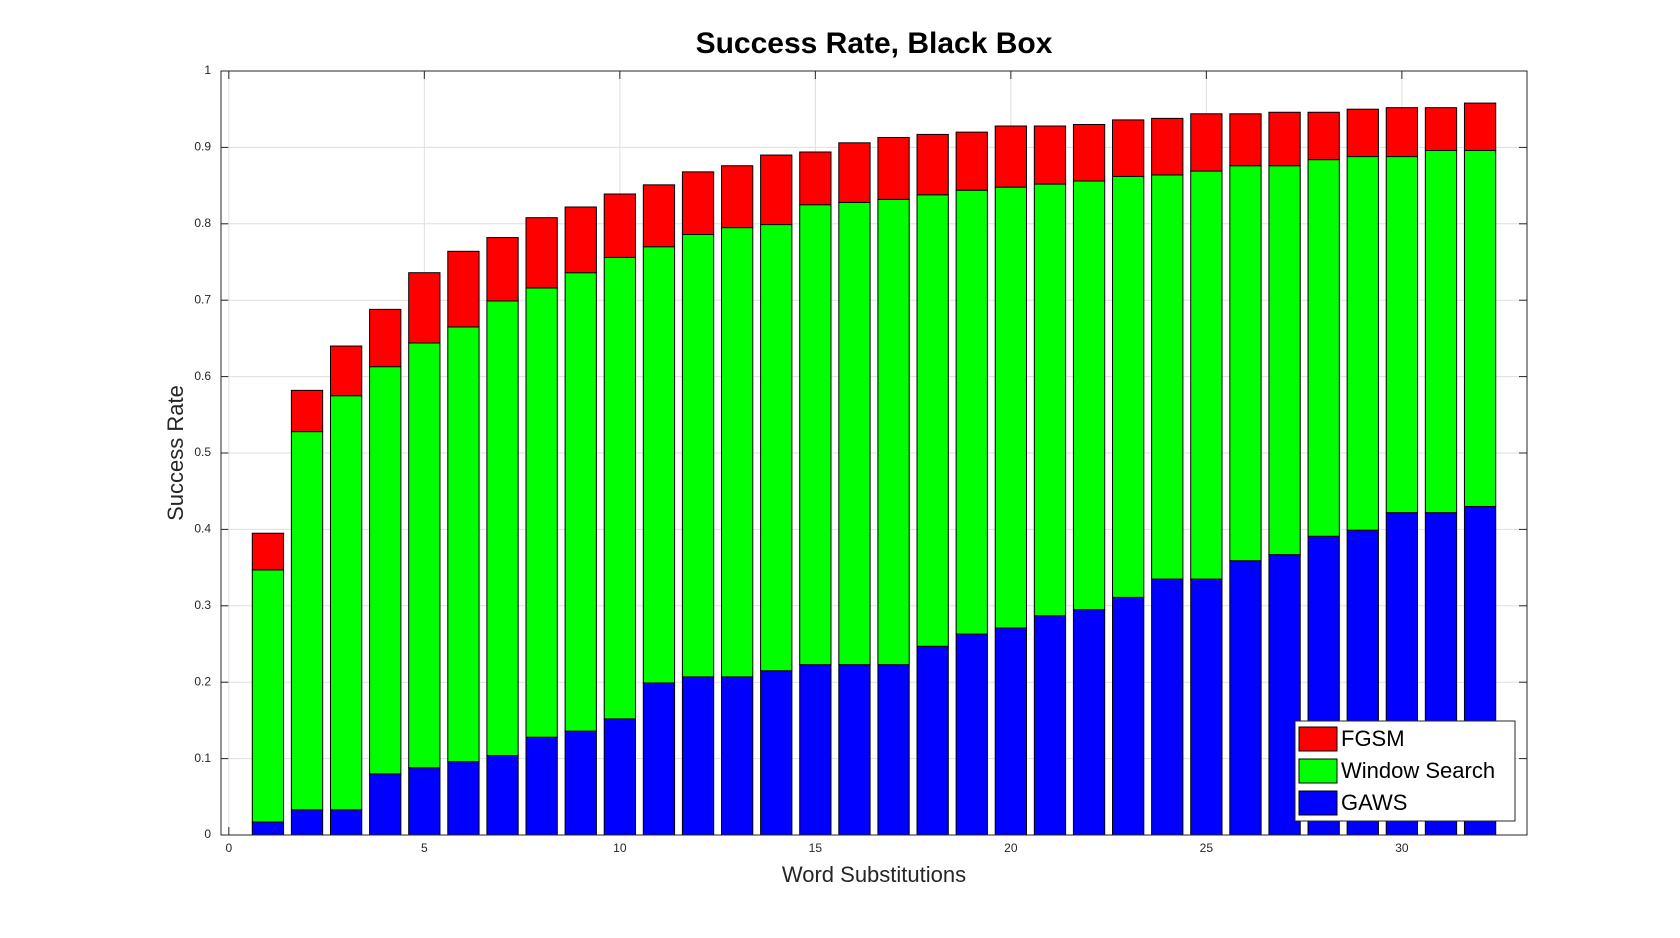 This screenshot has height=938, width=1680. I want to click on x-tick-label: 20, so click(1011, 848).